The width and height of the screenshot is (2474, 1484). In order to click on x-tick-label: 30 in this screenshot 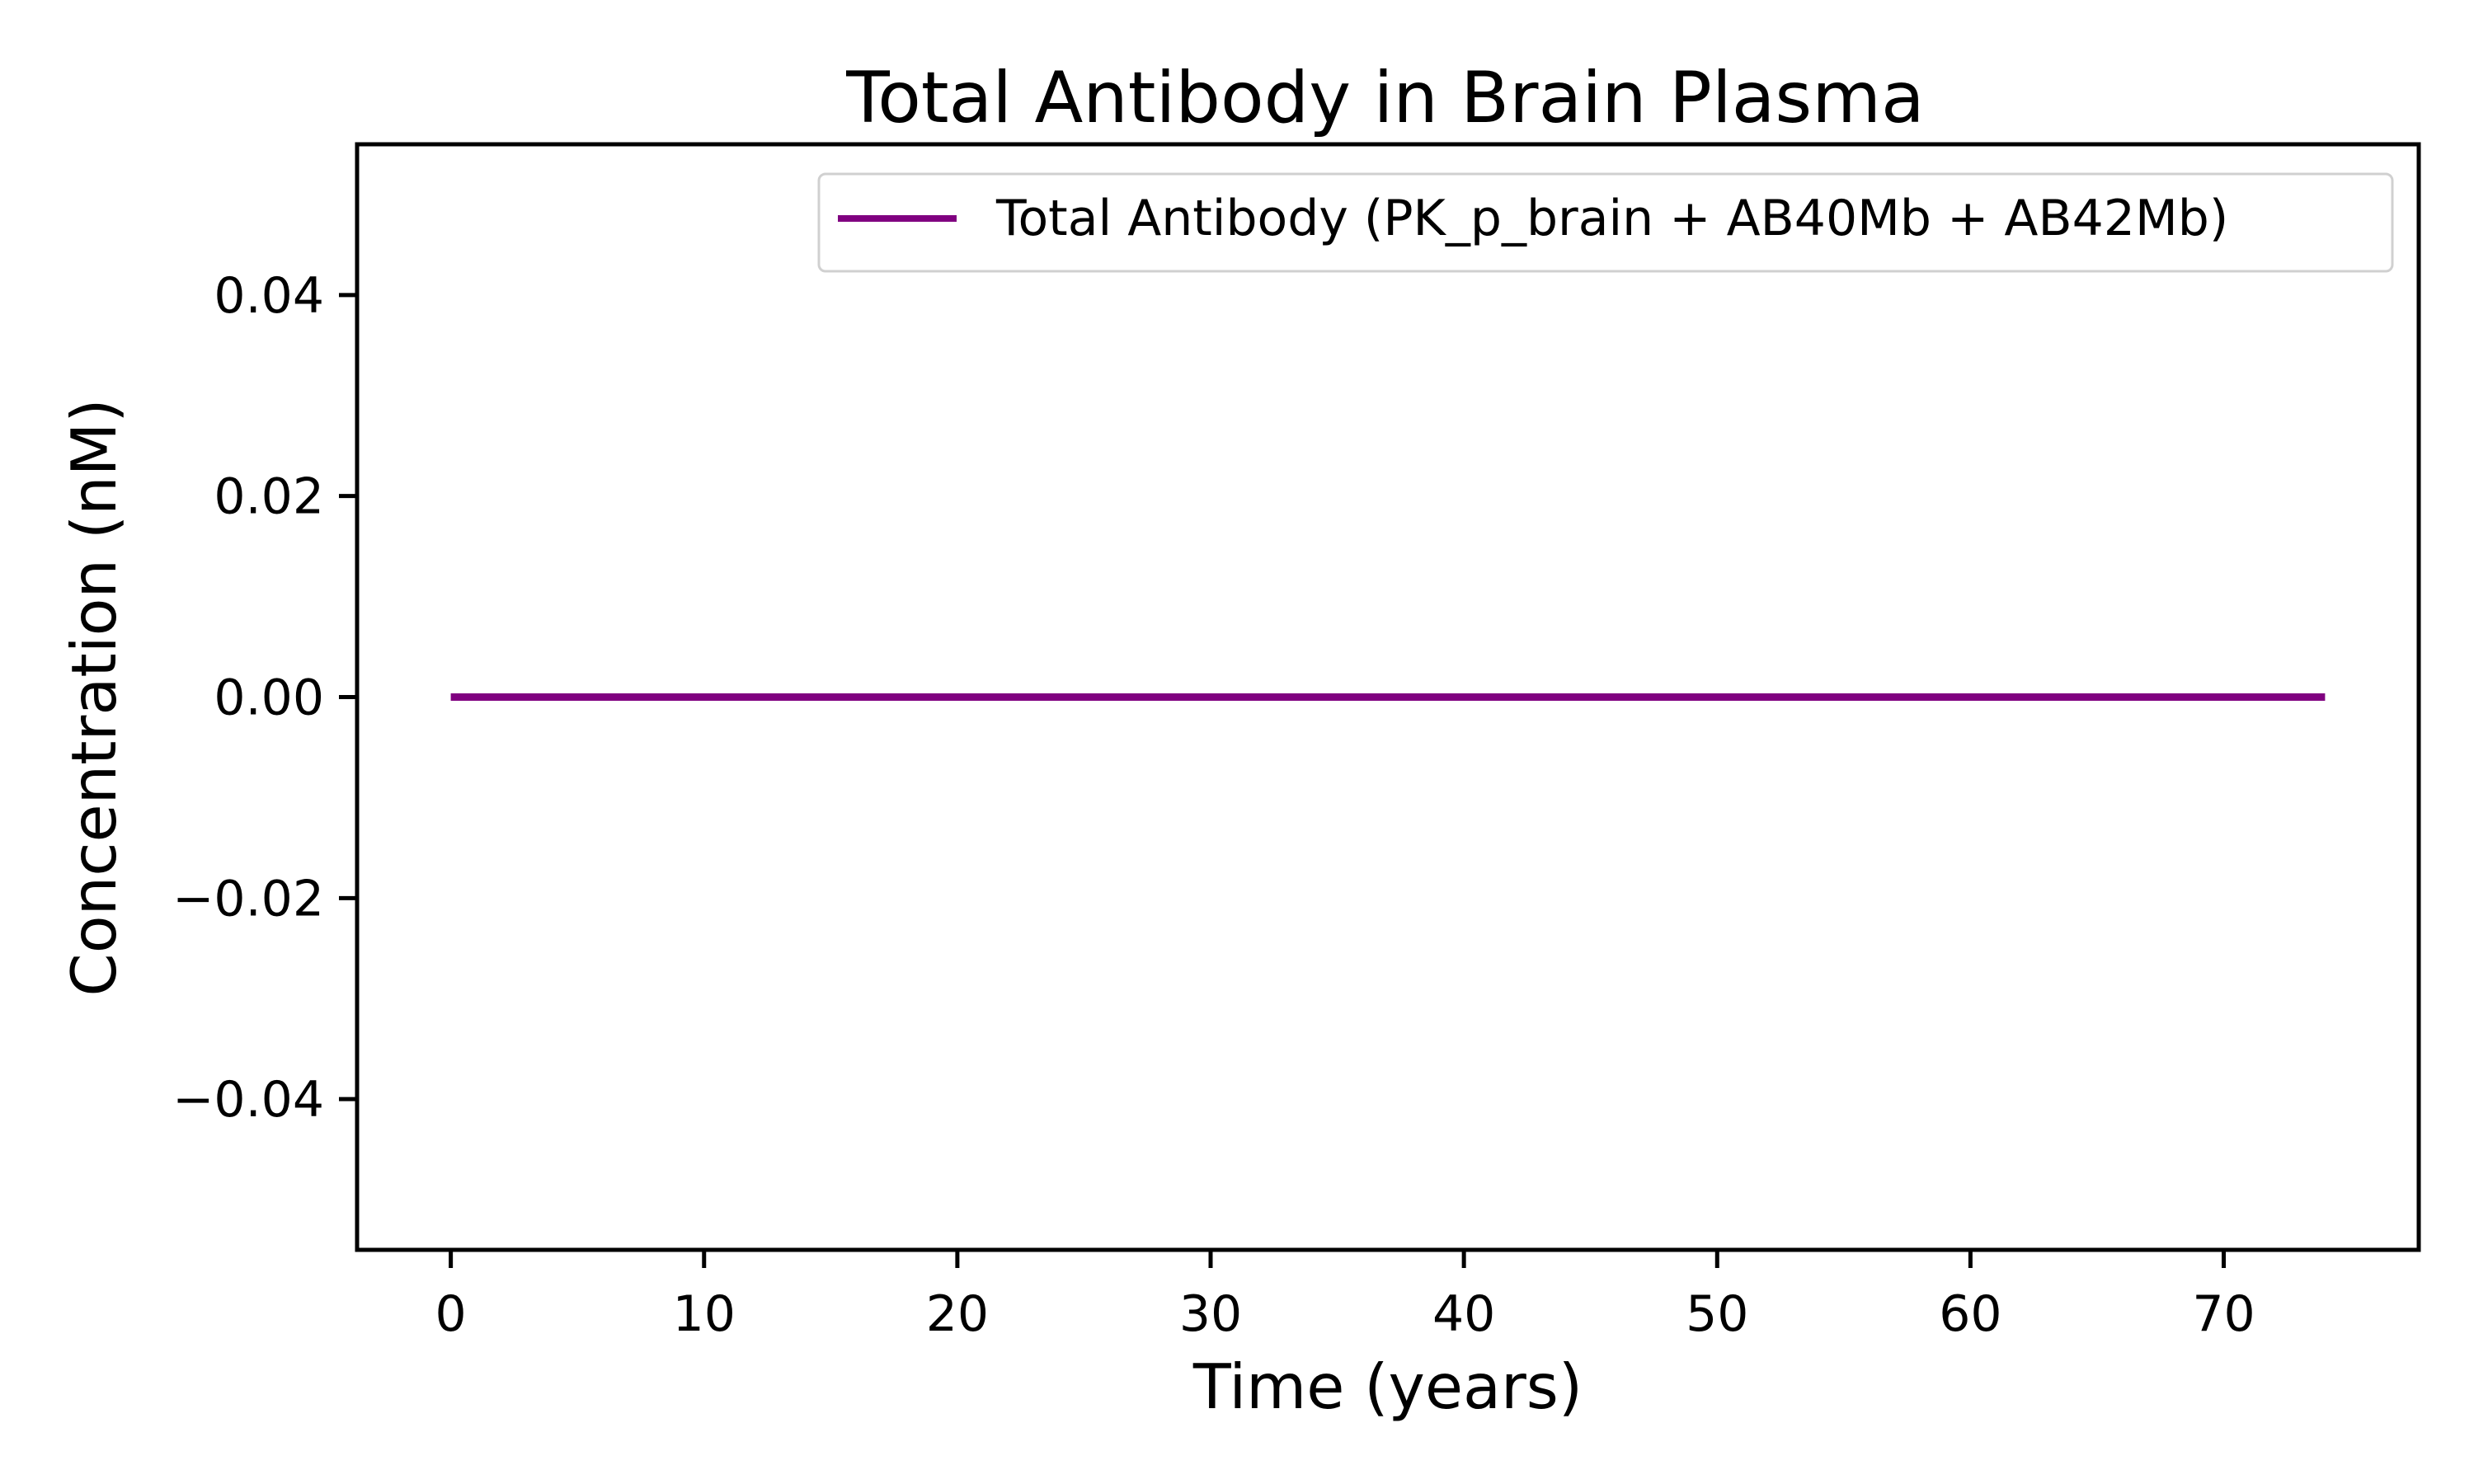, I will do `click(1210, 1314)`.